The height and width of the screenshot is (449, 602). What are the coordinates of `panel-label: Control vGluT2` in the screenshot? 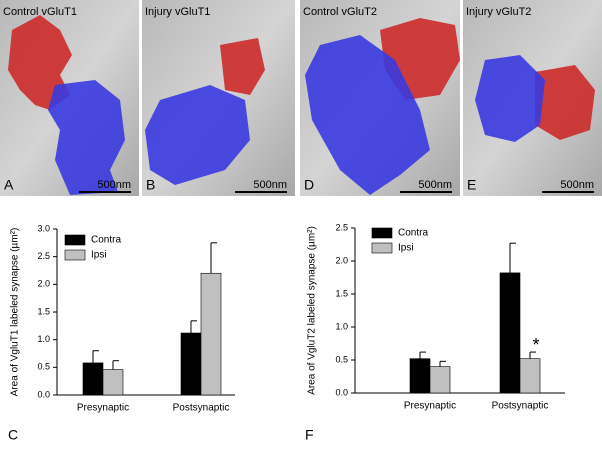 It's located at (340, 12).